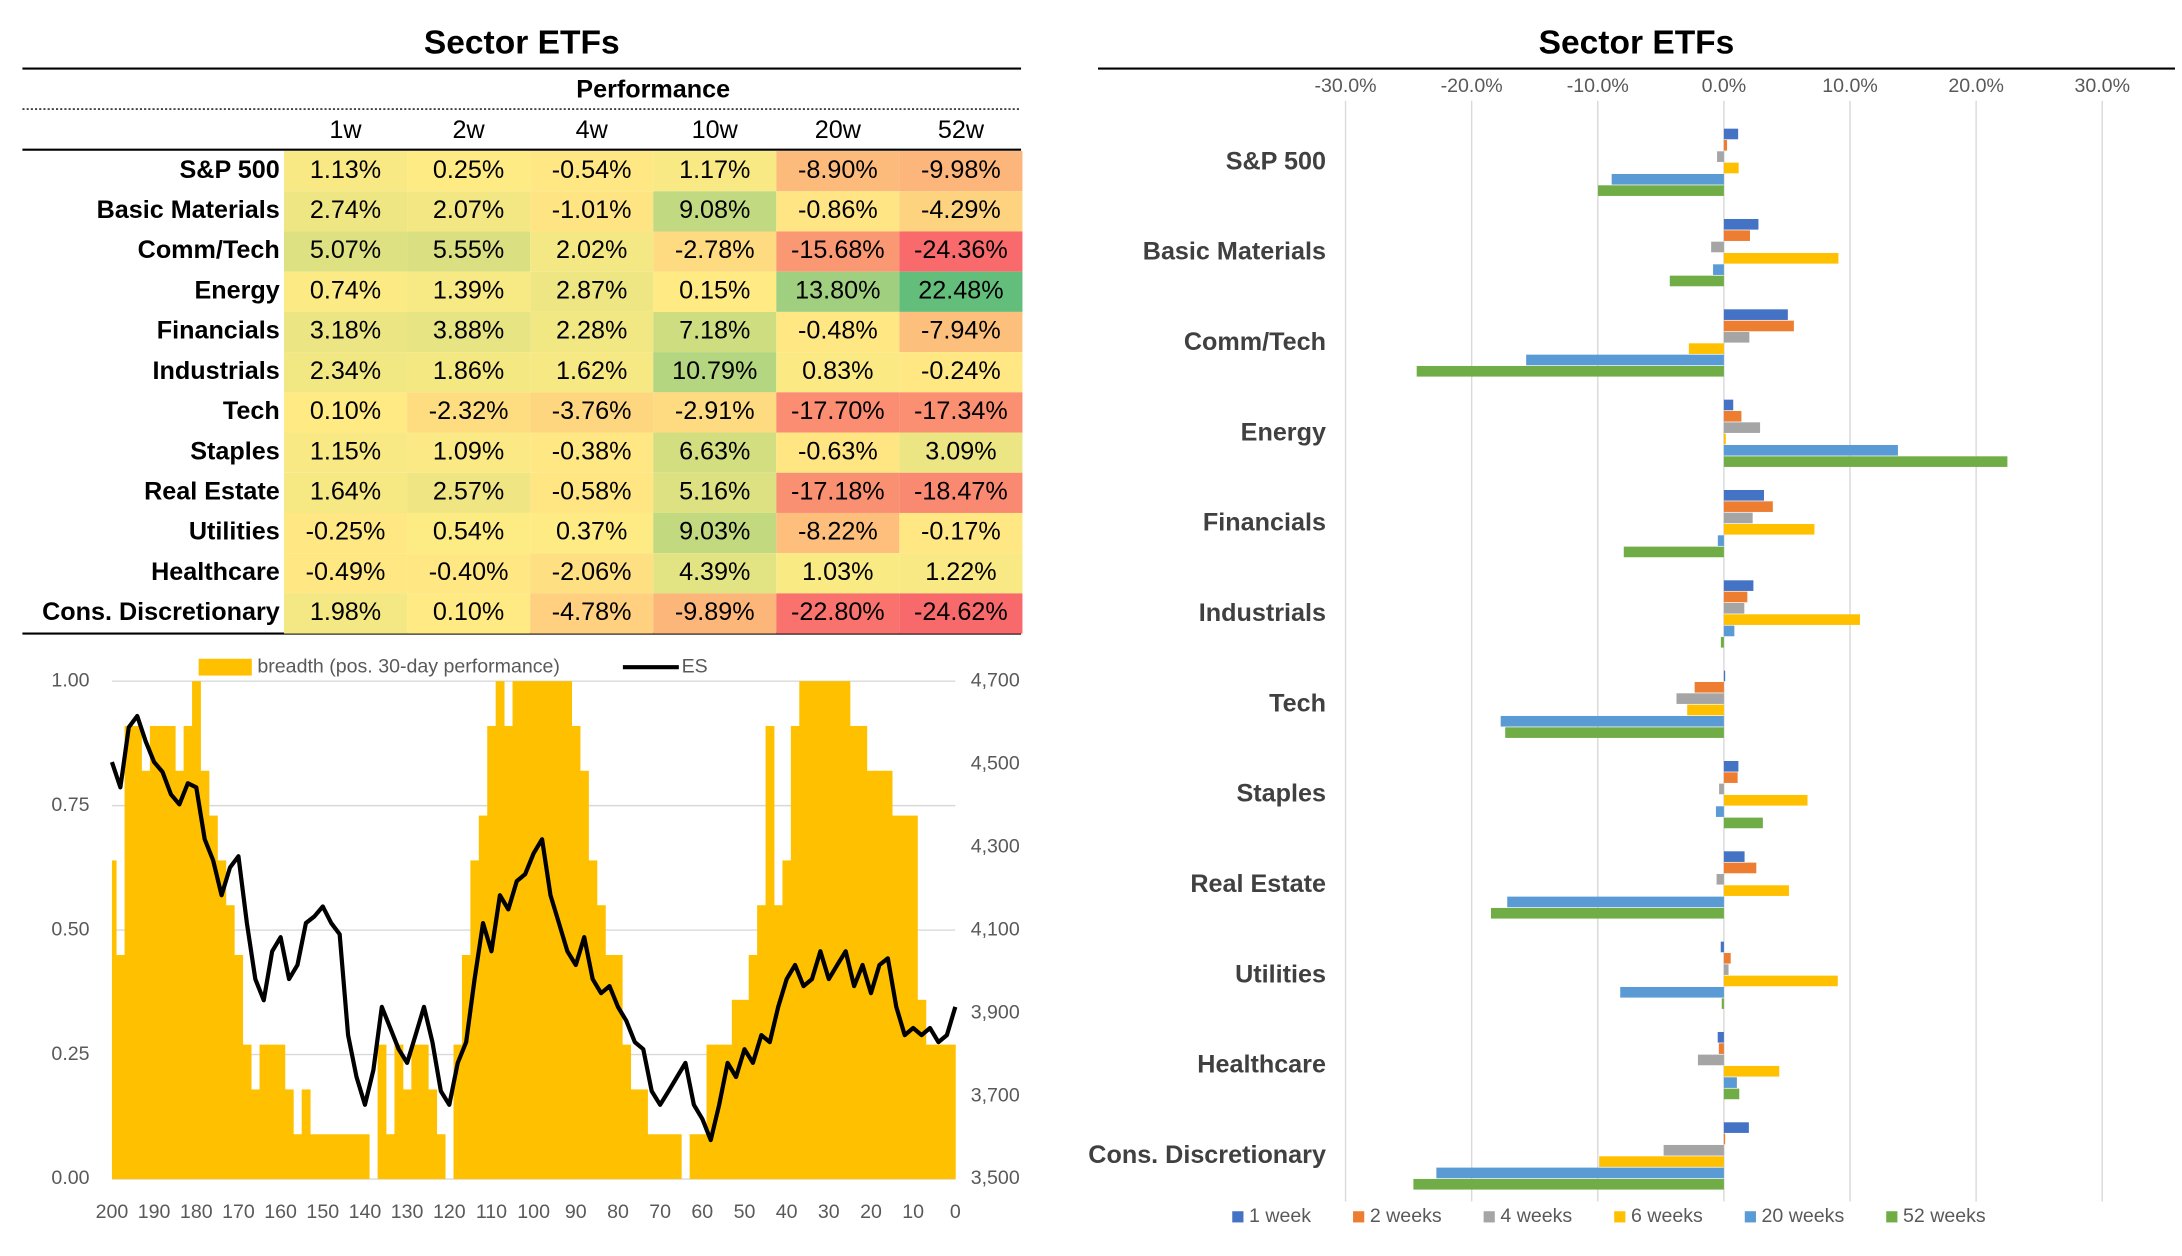  What do you see at coordinates (618, 1212) in the screenshot?
I see `x-tick-label: 80` at bounding box center [618, 1212].